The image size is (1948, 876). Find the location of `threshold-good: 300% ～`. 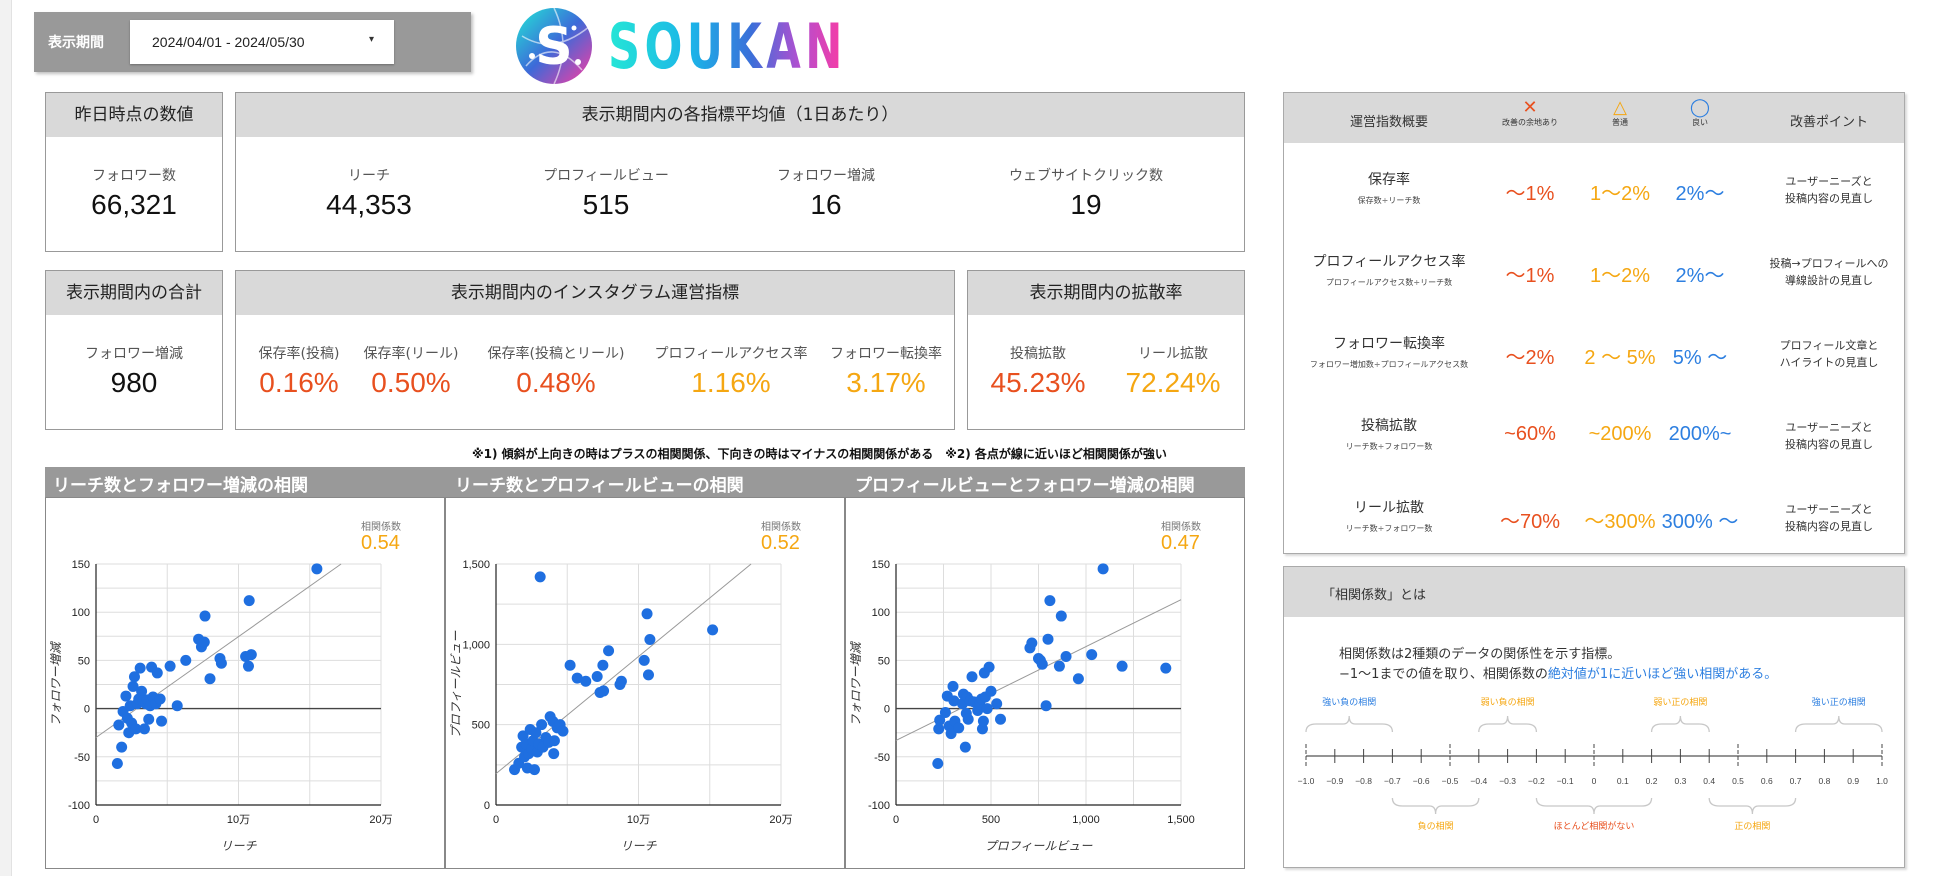

threshold-good: 300% ～ is located at coordinates (1700, 522).